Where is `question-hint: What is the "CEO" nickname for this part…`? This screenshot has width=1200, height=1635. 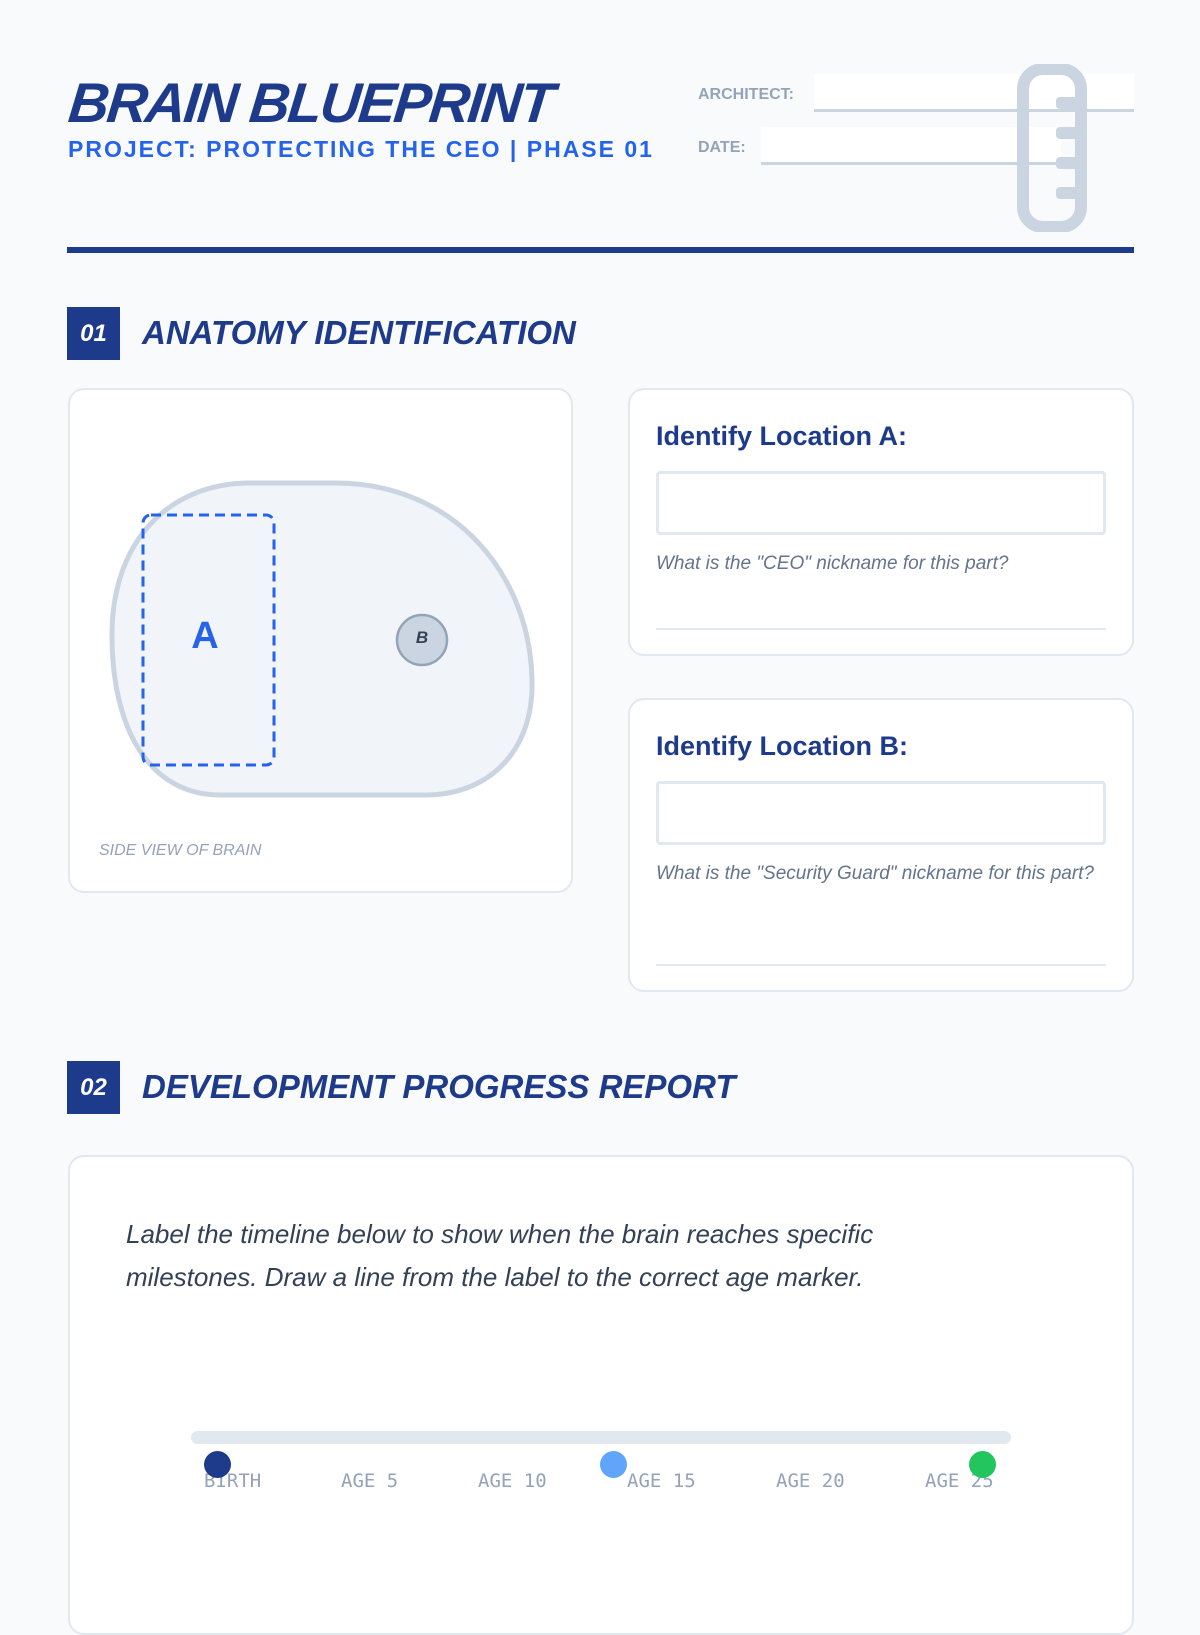 question-hint: What is the "CEO" nickname for this part… is located at coordinates (832, 563).